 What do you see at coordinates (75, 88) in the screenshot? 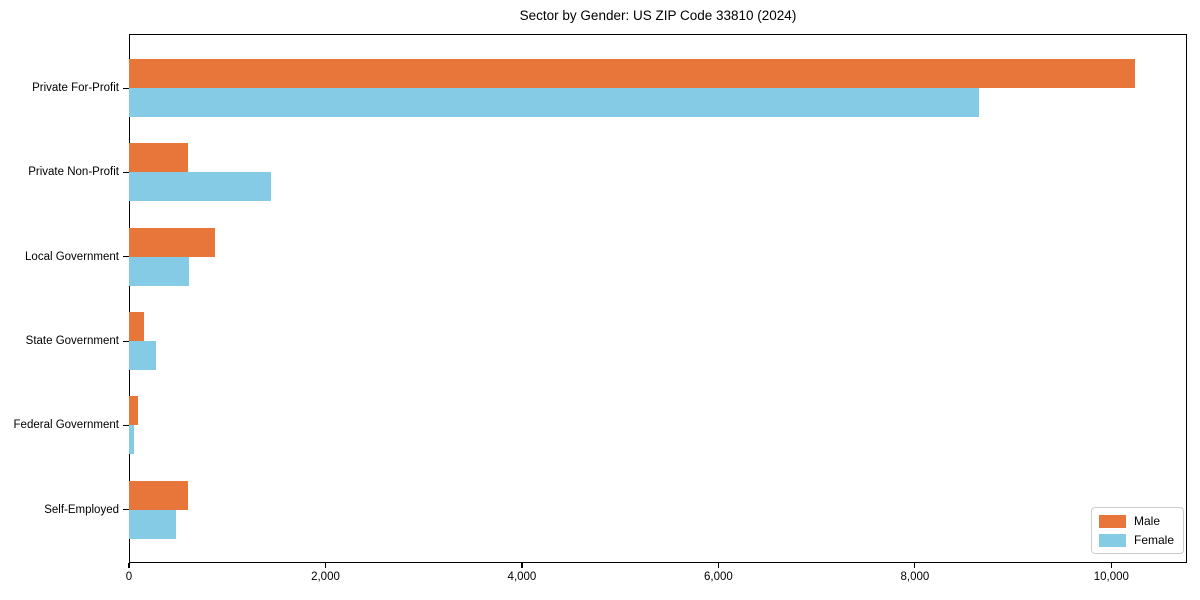
I see `category-label-private-for-profit: Private For-Profit` at bounding box center [75, 88].